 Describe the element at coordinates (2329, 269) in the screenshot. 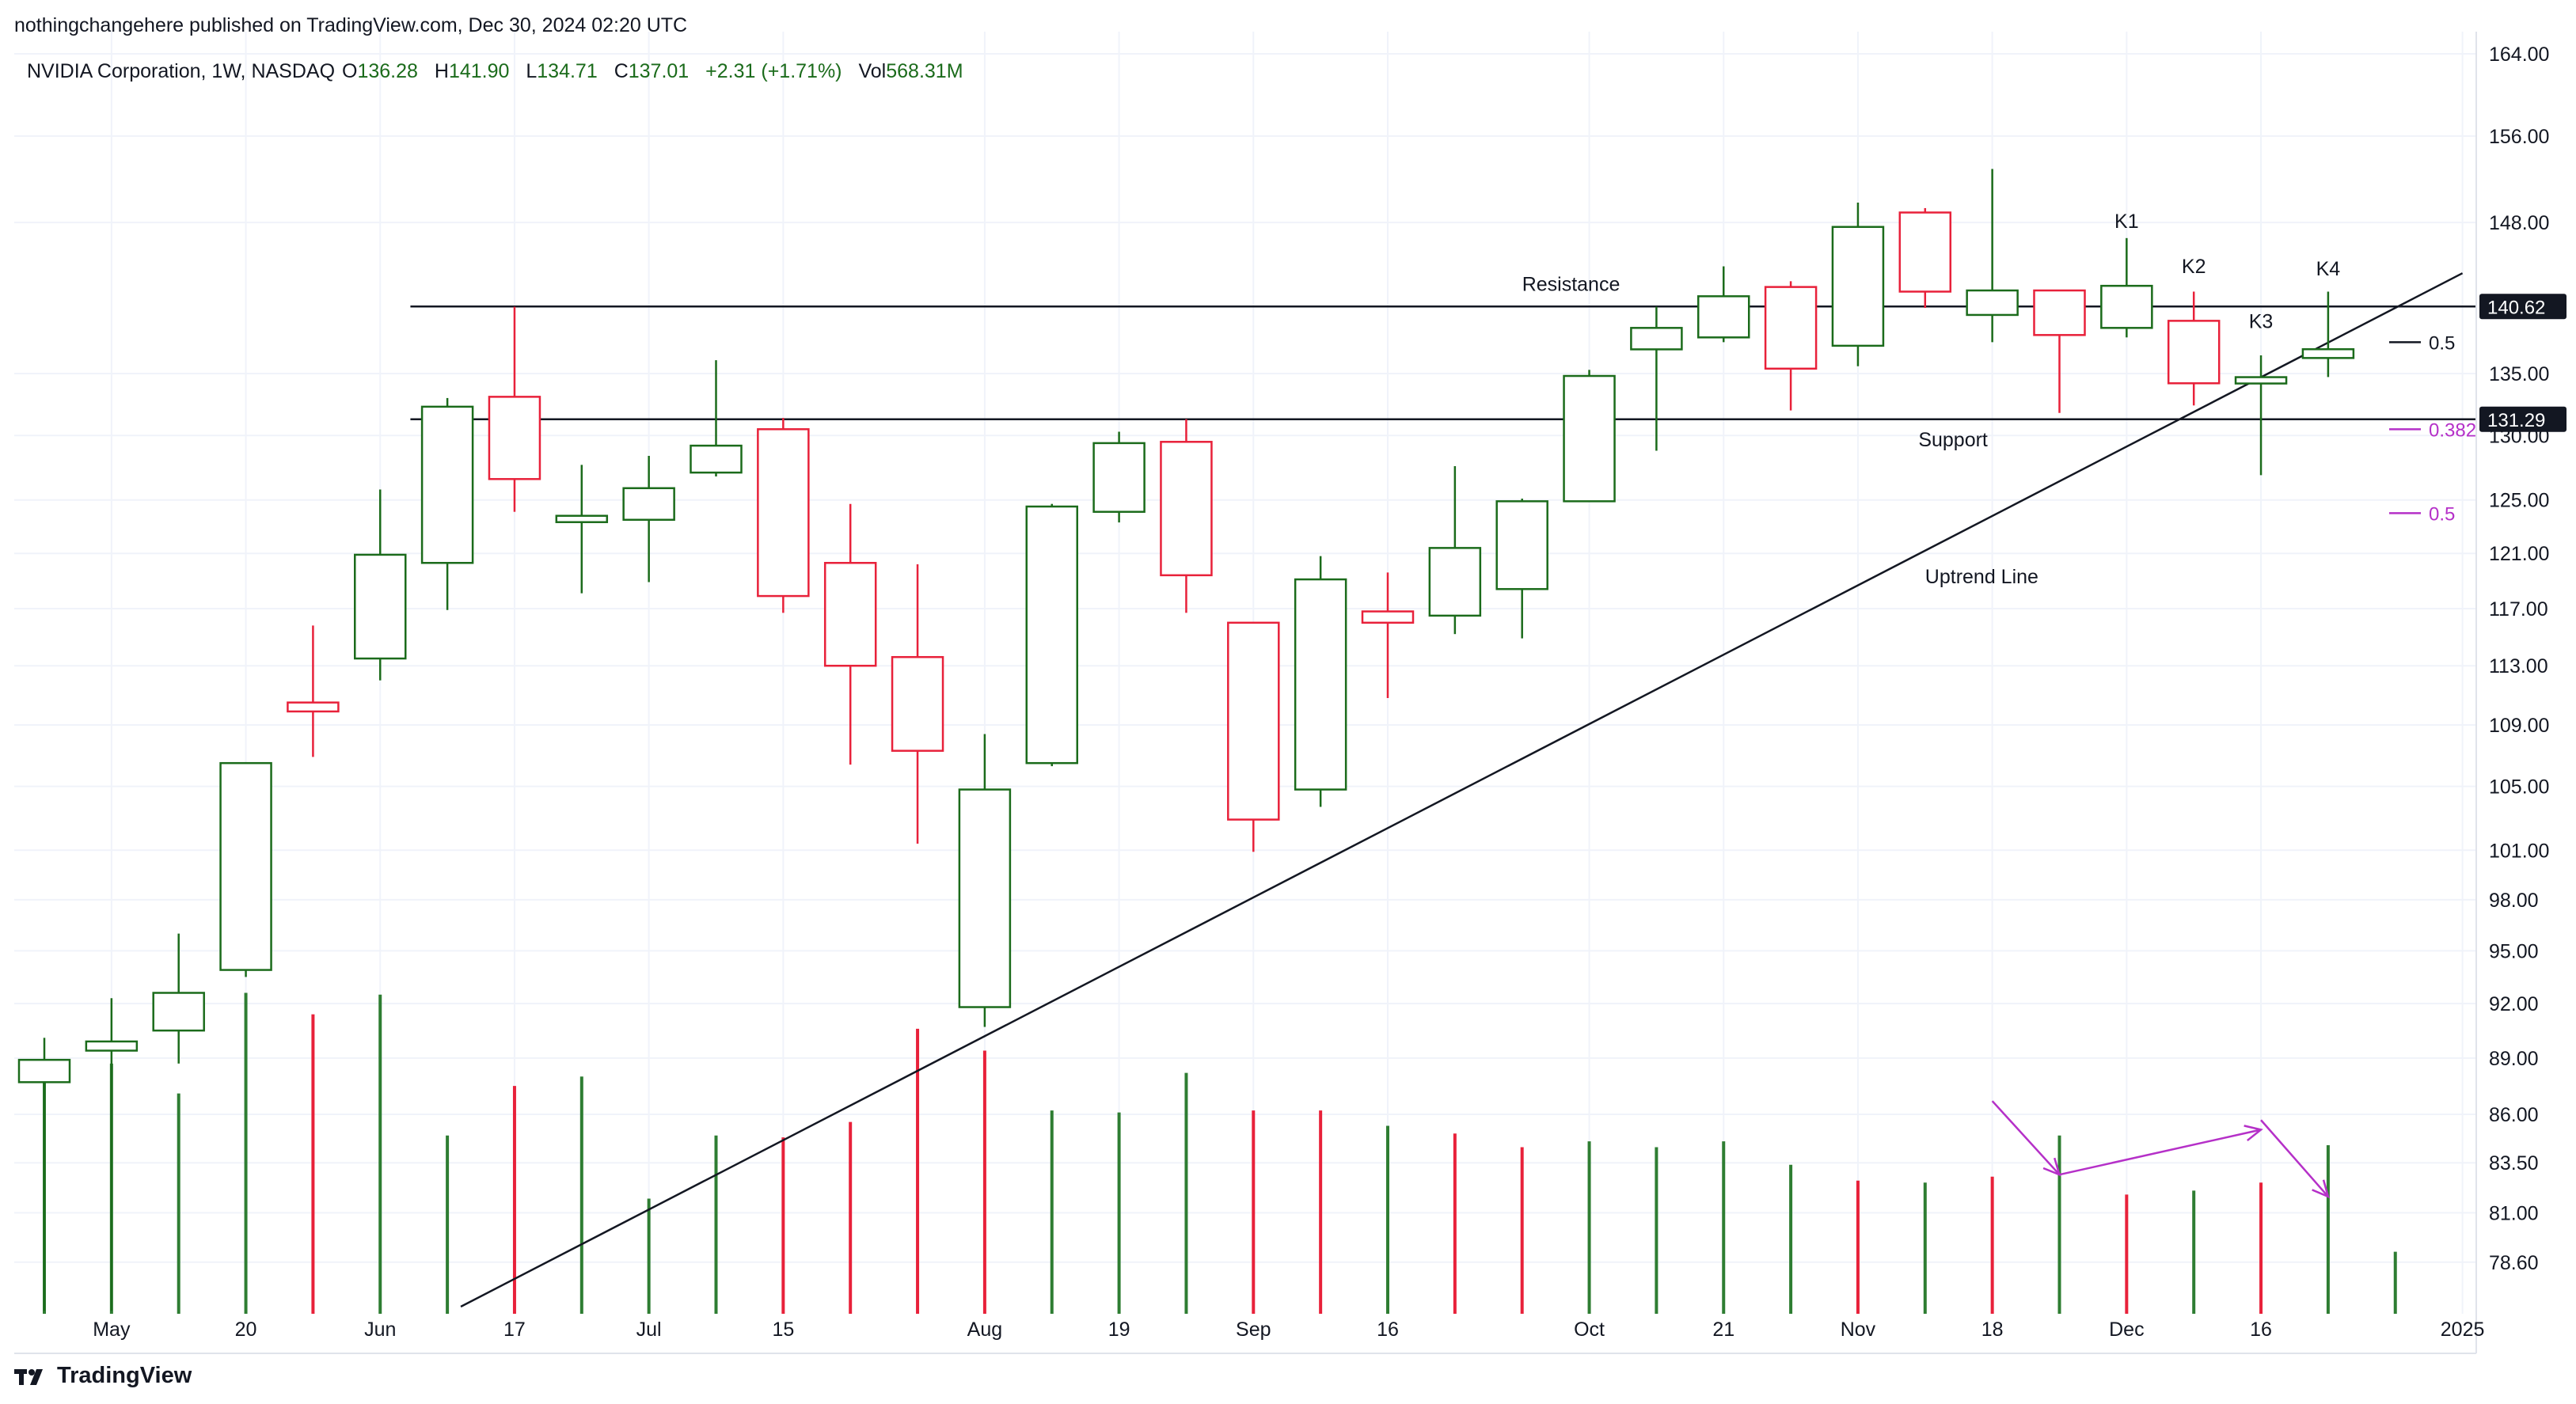

I see `candle-annotation: K4` at that location.